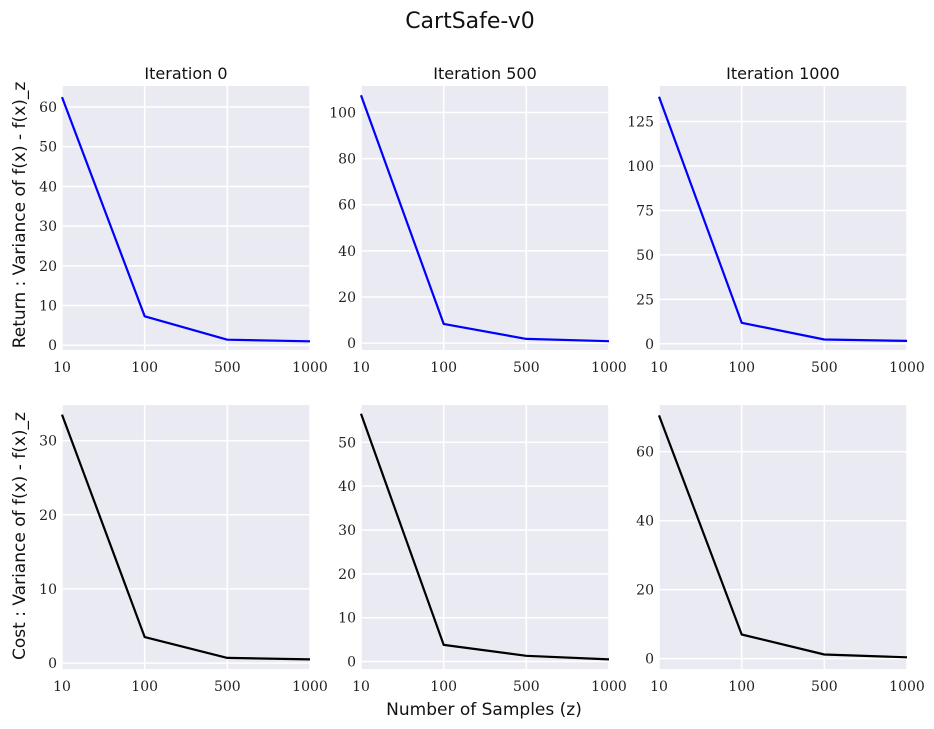 The width and height of the screenshot is (934, 729). Describe the element at coordinates (783, 73) in the screenshot. I see `subplot-title: Iteration 1000` at that location.